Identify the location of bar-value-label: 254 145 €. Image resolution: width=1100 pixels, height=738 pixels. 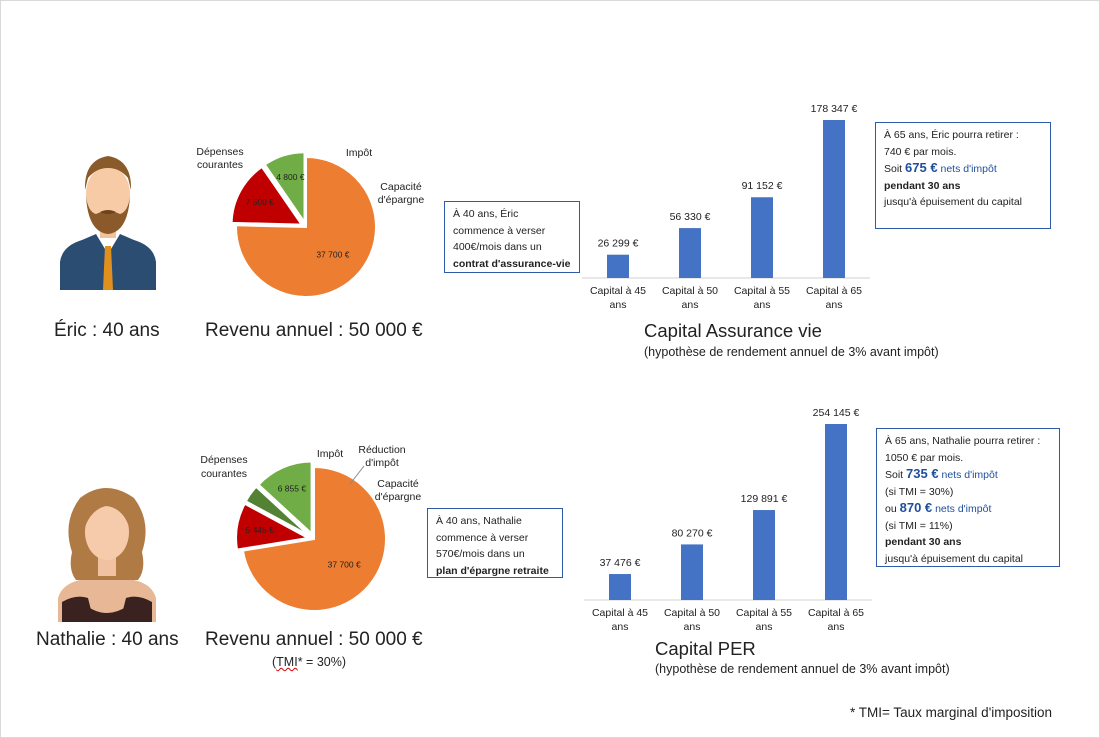
(836, 413).